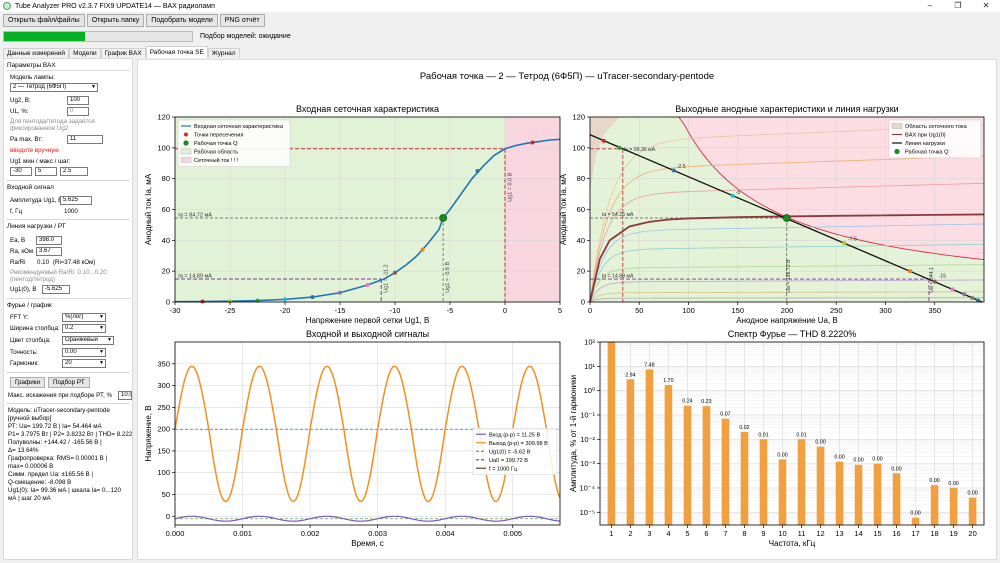 The height and width of the screenshot is (563, 1000). I want to click on q-point, so click(443, 218).